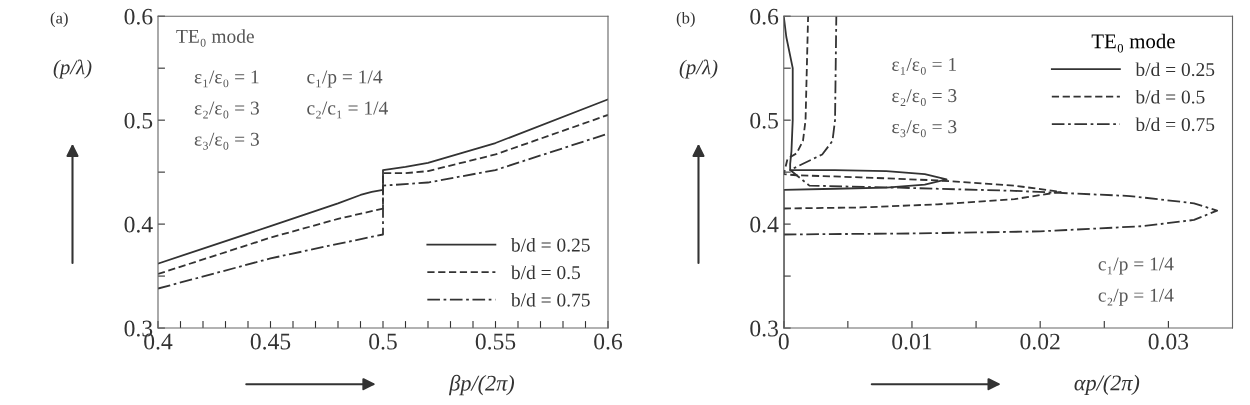  Describe the element at coordinates (608, 341) in the screenshot. I see `x-tick-label: 0.6` at that location.